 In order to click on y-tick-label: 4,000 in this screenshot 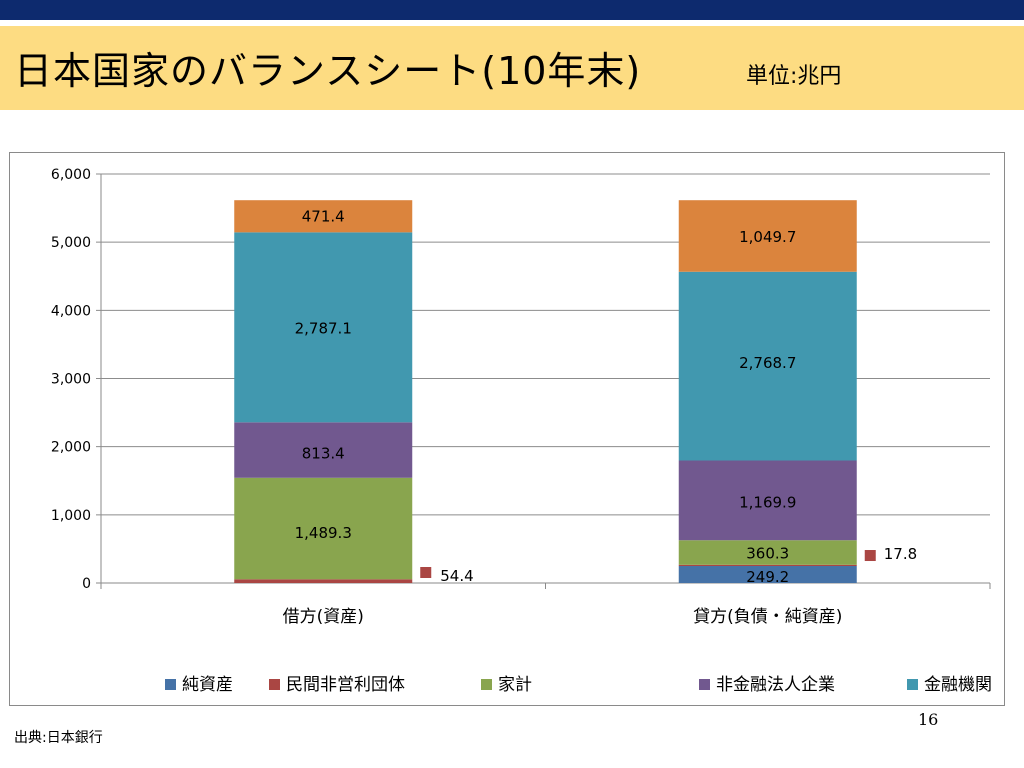, I will do `click(71, 311)`.